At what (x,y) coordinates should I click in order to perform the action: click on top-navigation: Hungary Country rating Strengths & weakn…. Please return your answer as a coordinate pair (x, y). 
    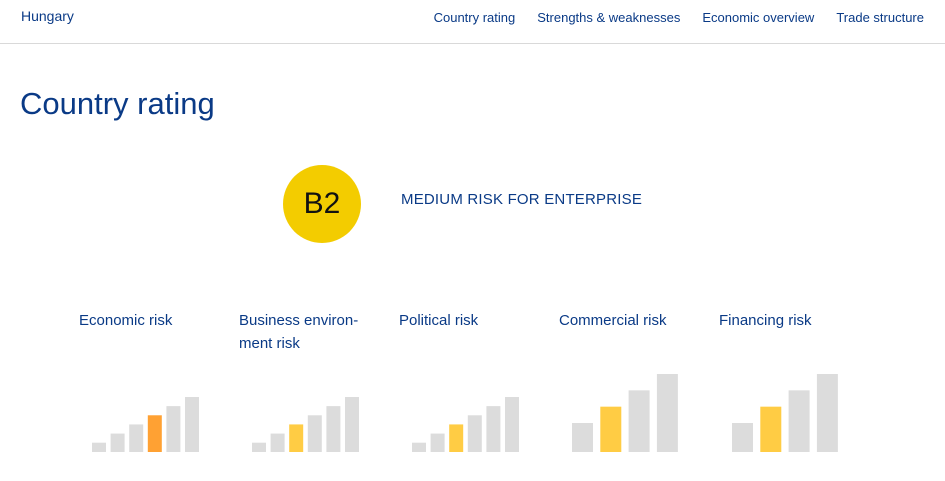
    Looking at the image, I should click on (472, 22).